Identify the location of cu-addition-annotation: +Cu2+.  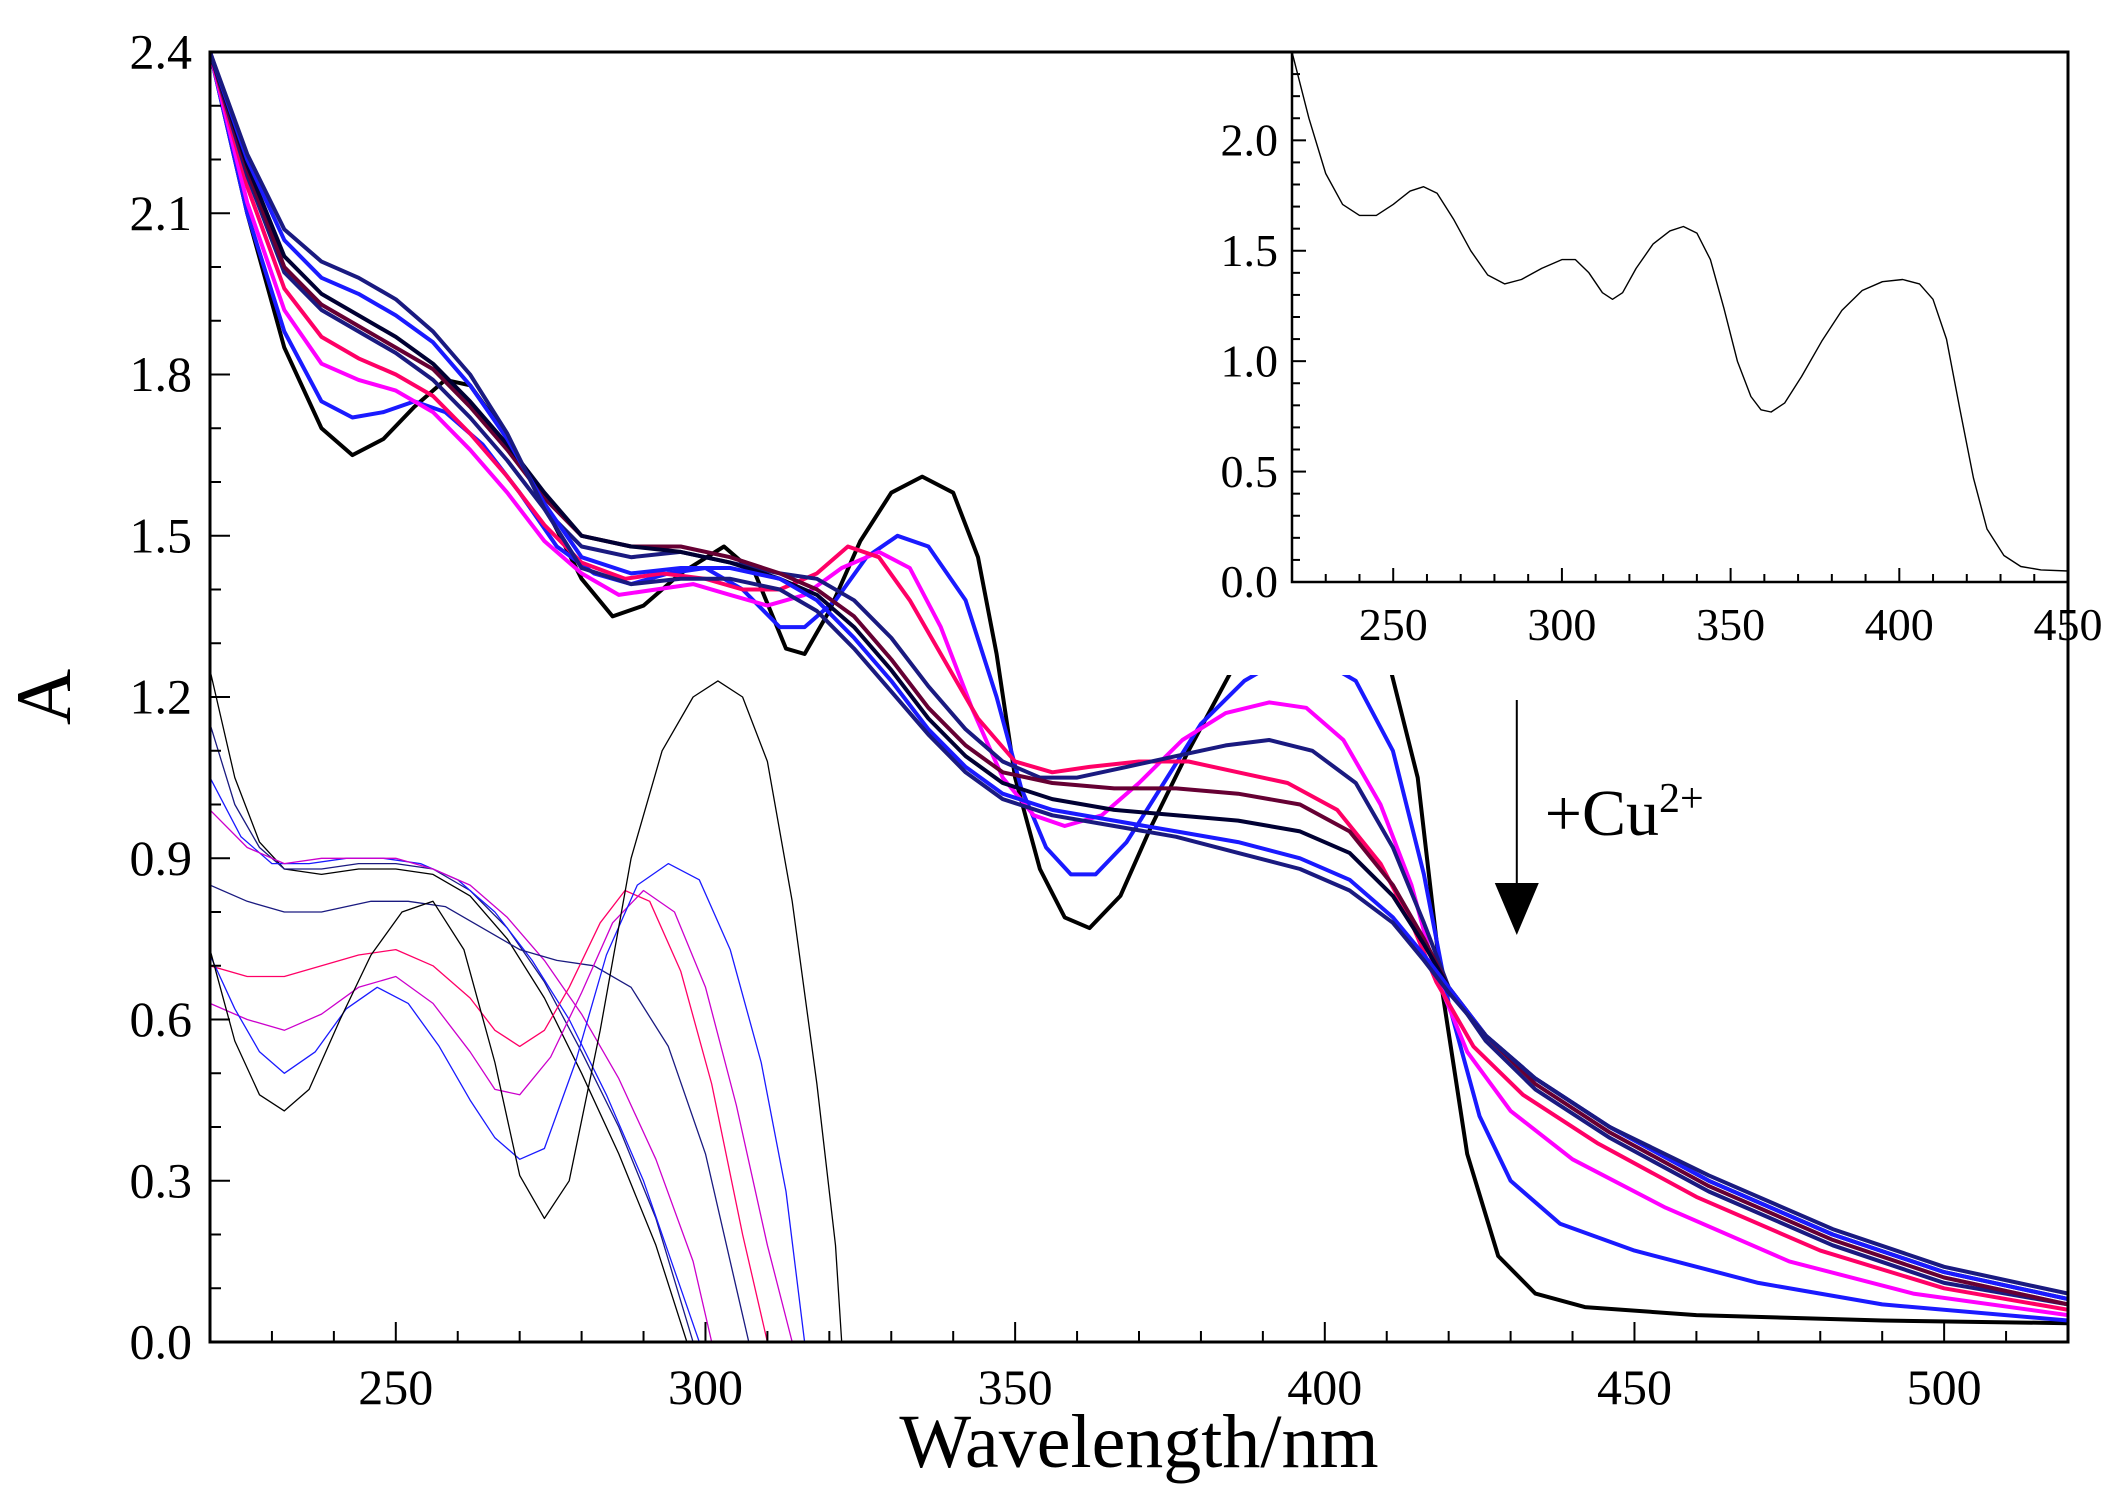
(1599, 817).